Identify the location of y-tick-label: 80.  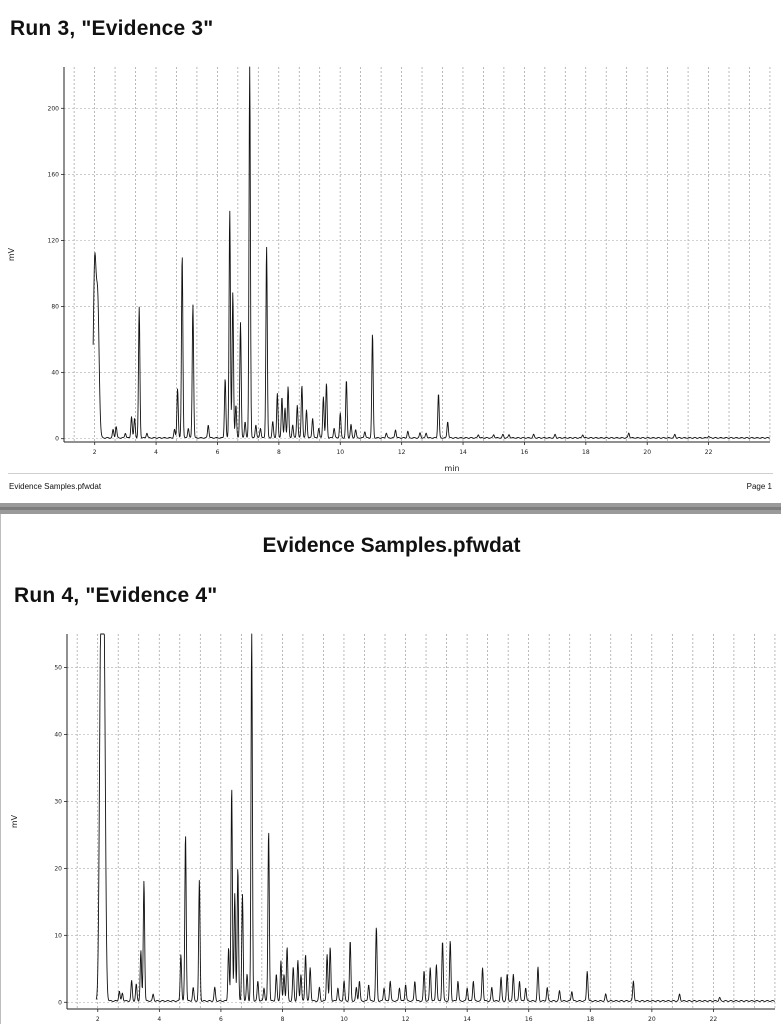
(55, 307).